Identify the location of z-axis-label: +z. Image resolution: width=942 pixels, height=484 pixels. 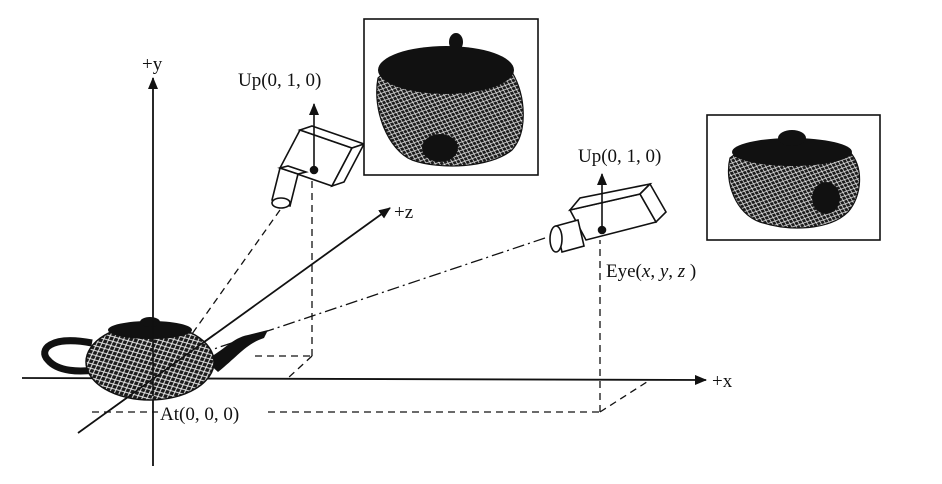
(403, 212).